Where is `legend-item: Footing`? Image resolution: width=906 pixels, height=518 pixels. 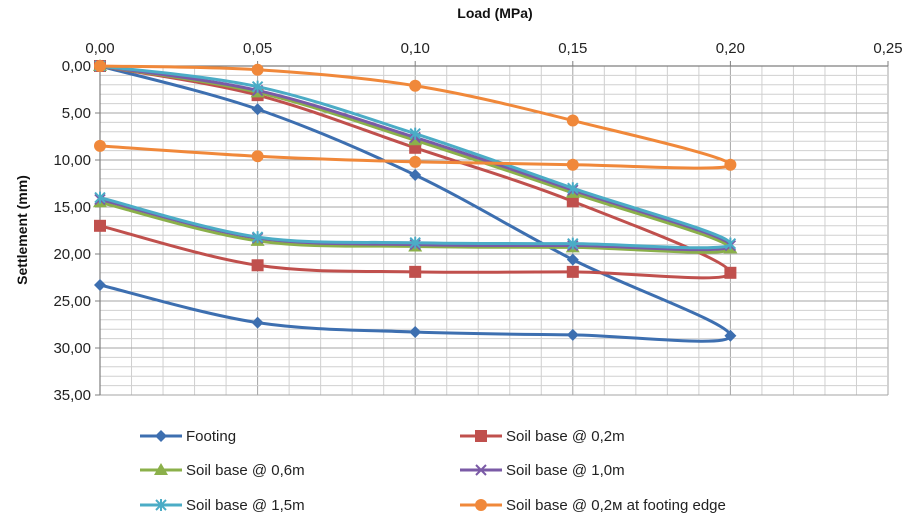 legend-item: Footing is located at coordinates (188, 436).